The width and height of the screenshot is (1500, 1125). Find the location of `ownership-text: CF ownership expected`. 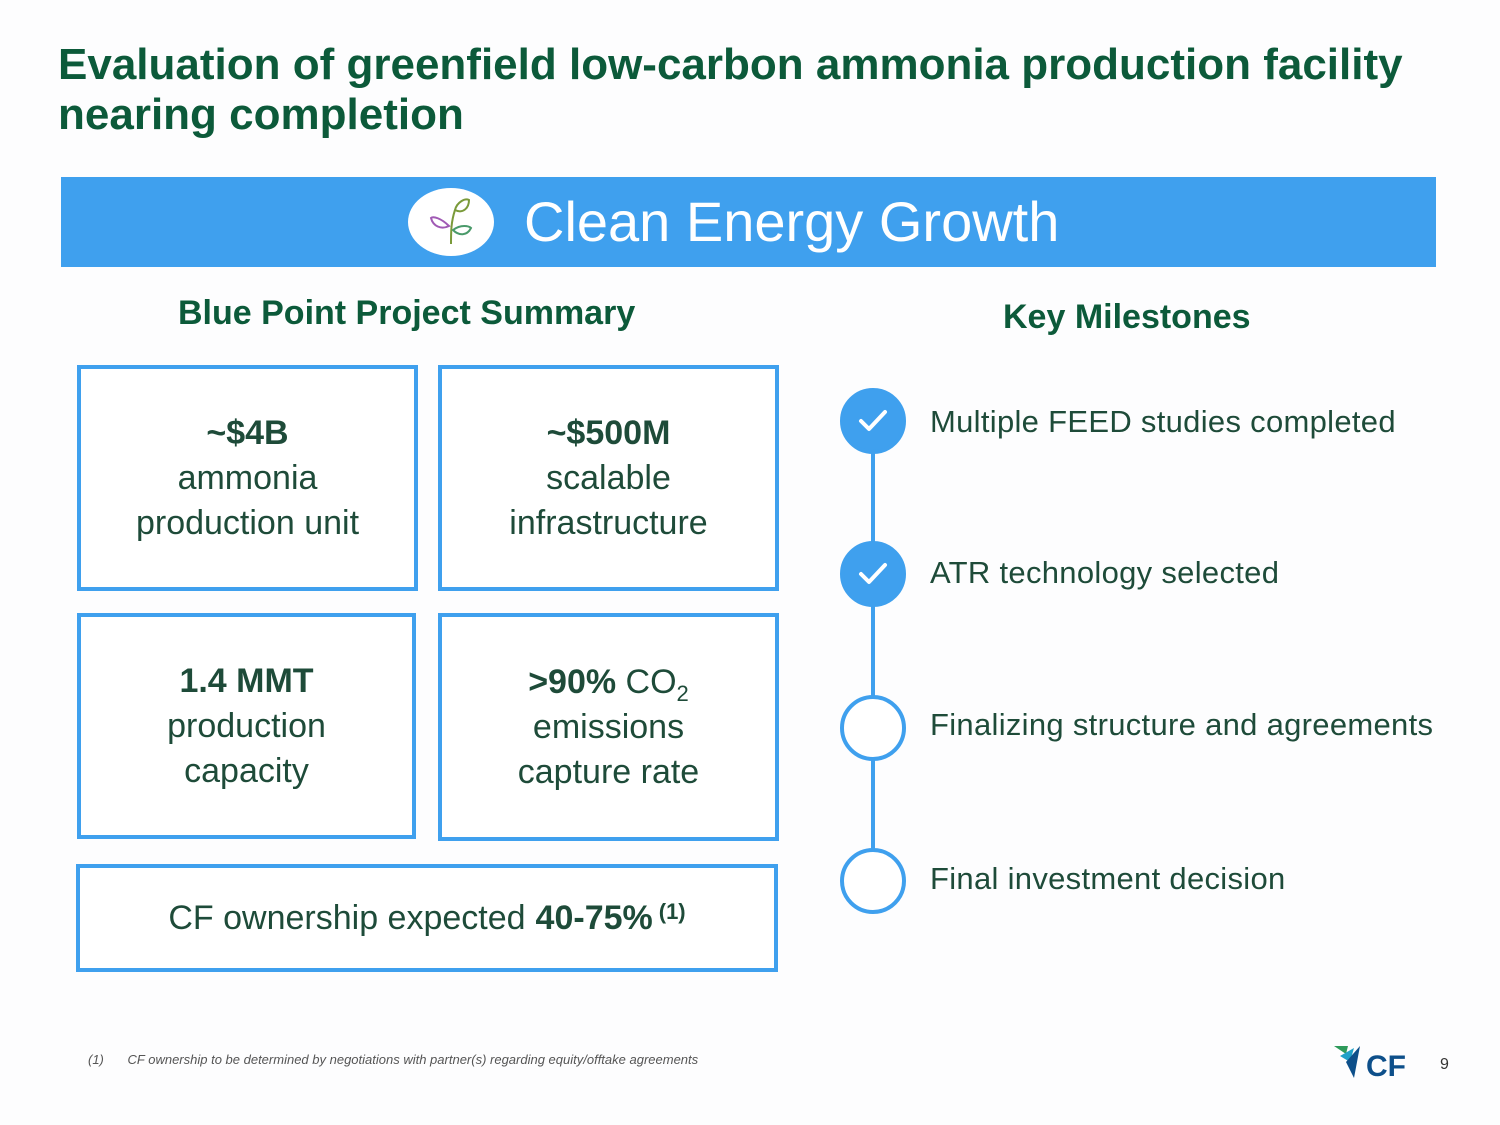

ownership-text: CF ownership expected is located at coordinates (347, 917).